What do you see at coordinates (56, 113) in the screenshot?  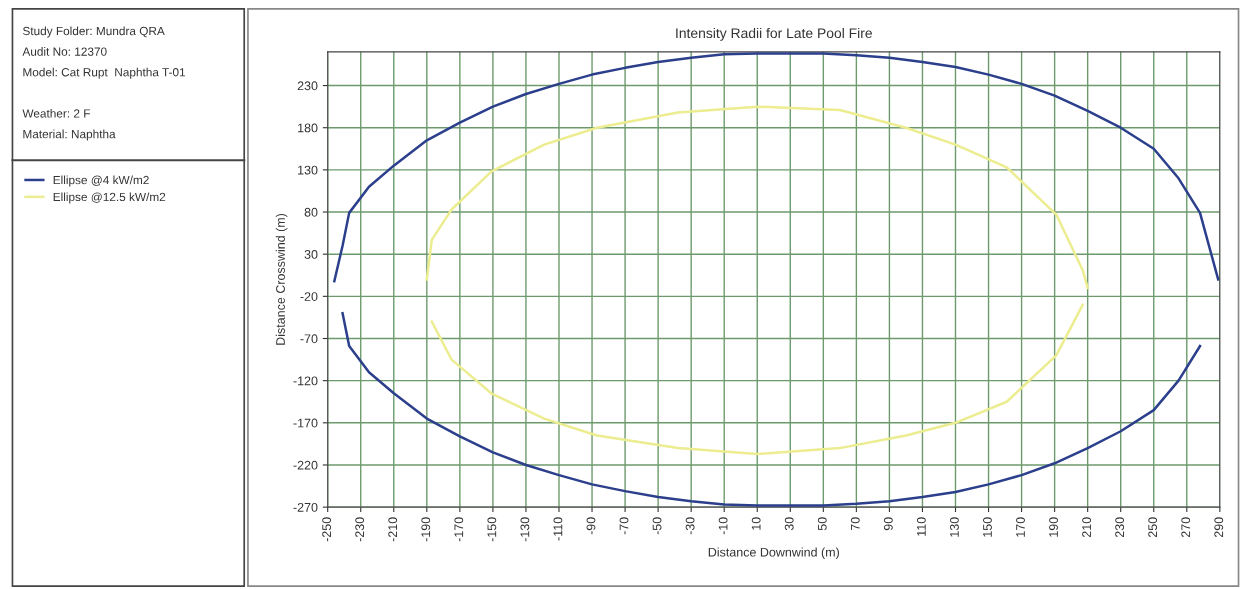 I see `text: Weather: 2 F` at bounding box center [56, 113].